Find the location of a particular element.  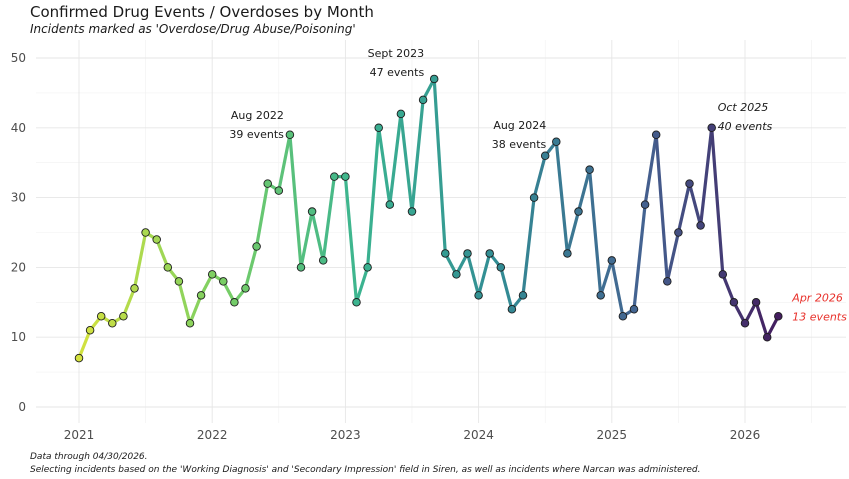

annotation-label: Aug 2022 is located at coordinates (257, 115).